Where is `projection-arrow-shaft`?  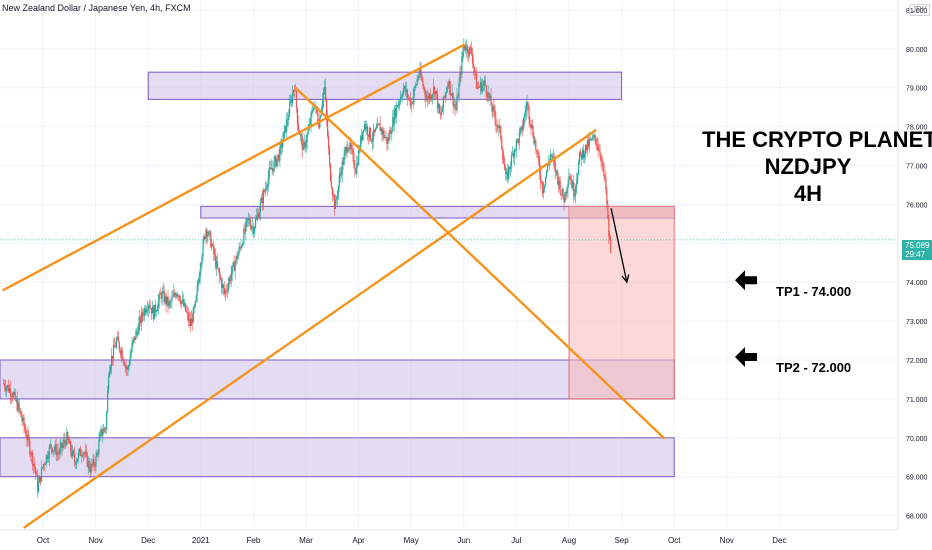
projection-arrow-shaft is located at coordinates (619, 245).